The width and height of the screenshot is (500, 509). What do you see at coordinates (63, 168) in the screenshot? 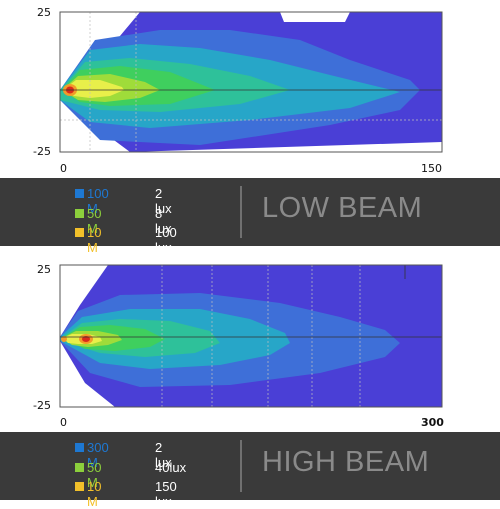
I see `low-x-tick-start: 0` at bounding box center [63, 168].